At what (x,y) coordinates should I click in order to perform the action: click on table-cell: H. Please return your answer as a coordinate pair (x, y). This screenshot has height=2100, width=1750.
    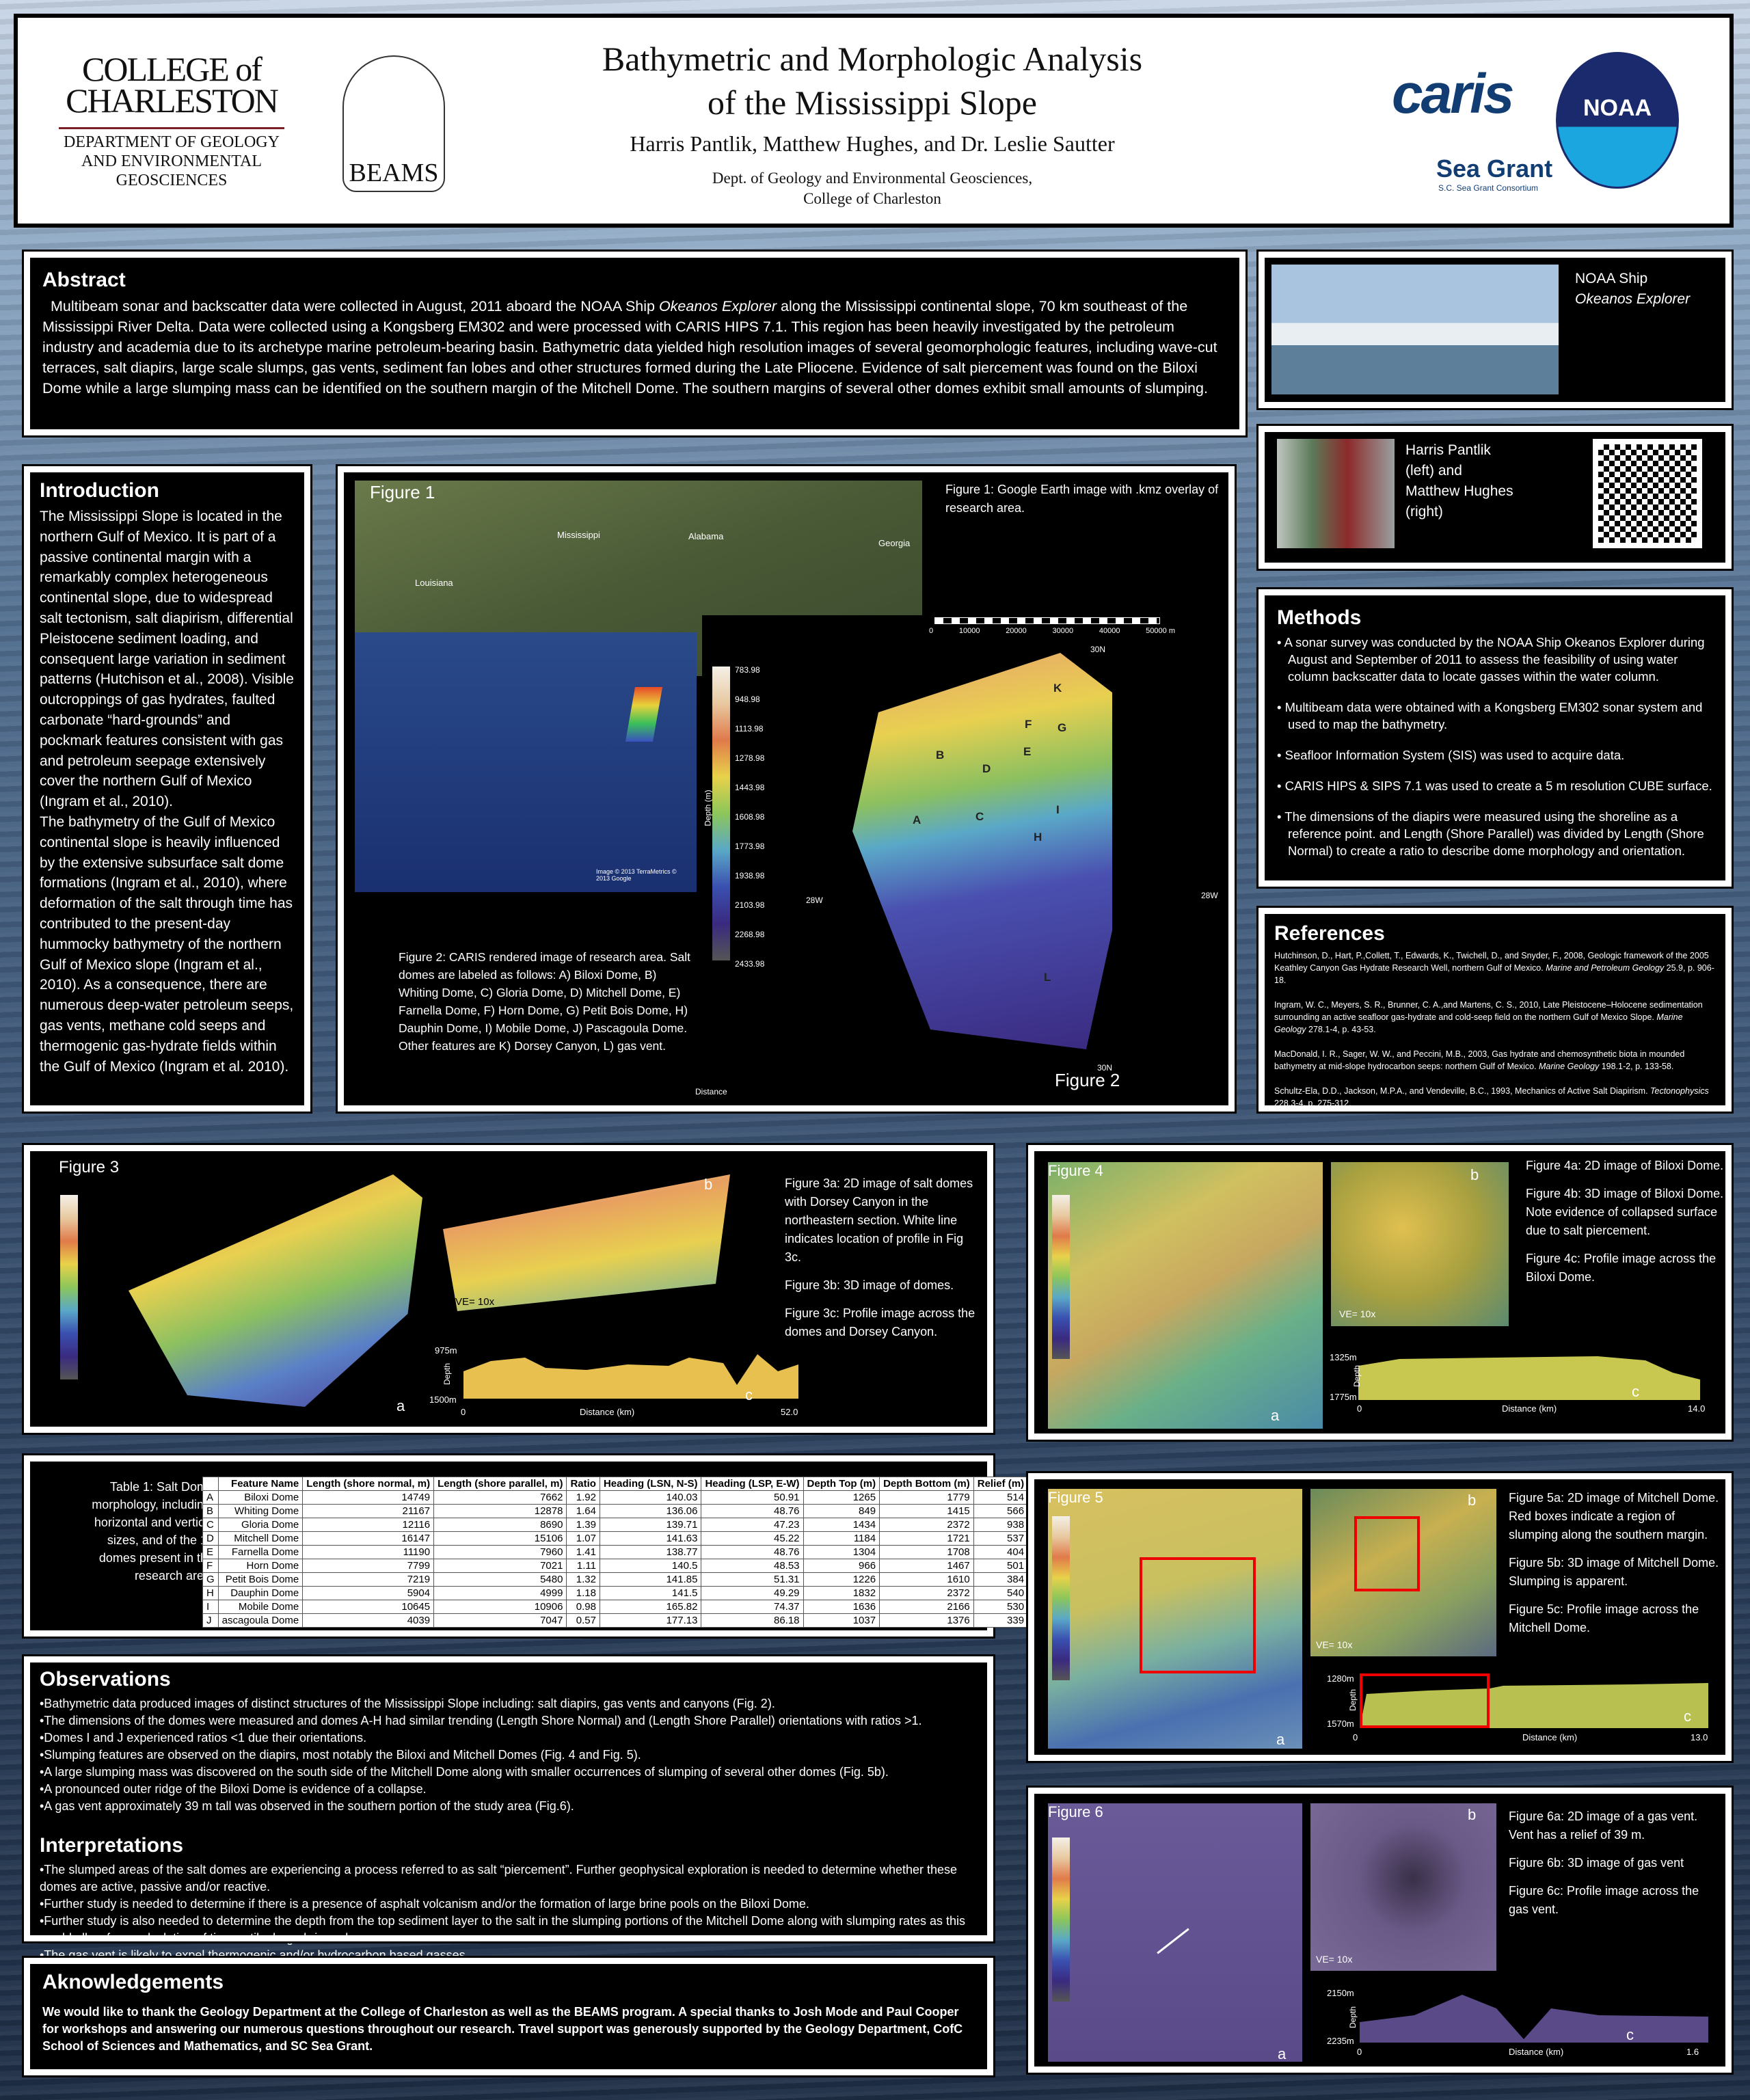
    Looking at the image, I should click on (210, 1593).